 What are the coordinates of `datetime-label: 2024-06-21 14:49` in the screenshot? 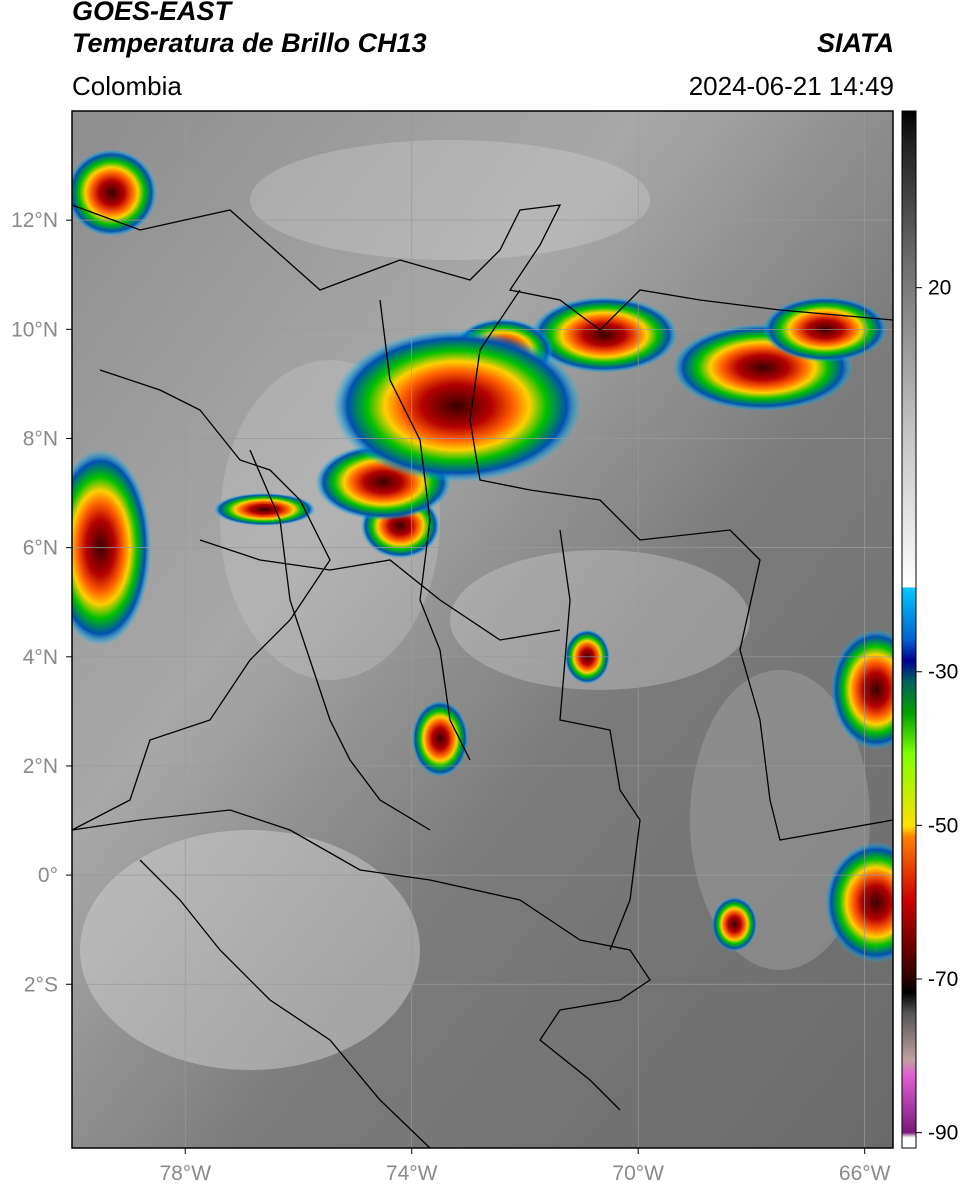 It's located at (791, 86).